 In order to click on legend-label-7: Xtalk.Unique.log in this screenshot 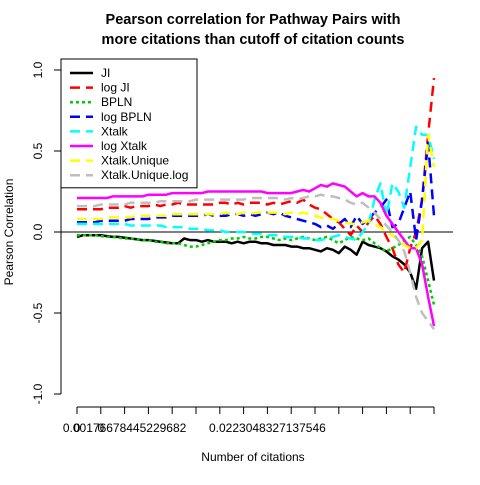, I will do `click(144, 175)`.